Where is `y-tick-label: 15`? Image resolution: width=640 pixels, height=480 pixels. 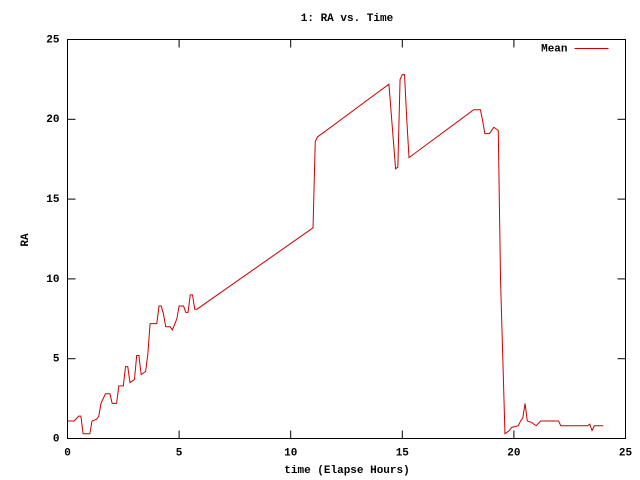 y-tick-label: 15 is located at coordinates (53, 200).